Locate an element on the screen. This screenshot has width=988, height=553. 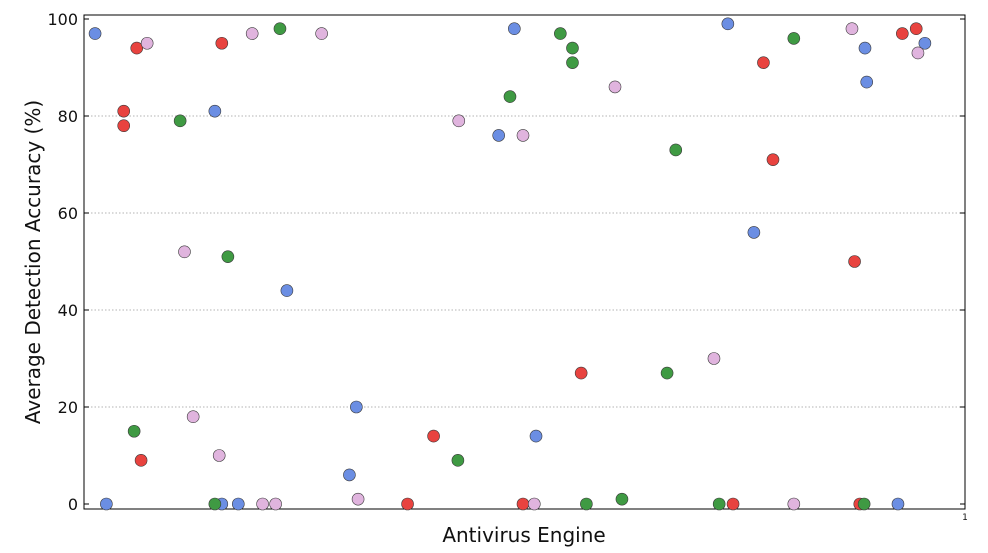
y-axis-label: Average Detection Accuracy (%) is located at coordinates (33, 262).